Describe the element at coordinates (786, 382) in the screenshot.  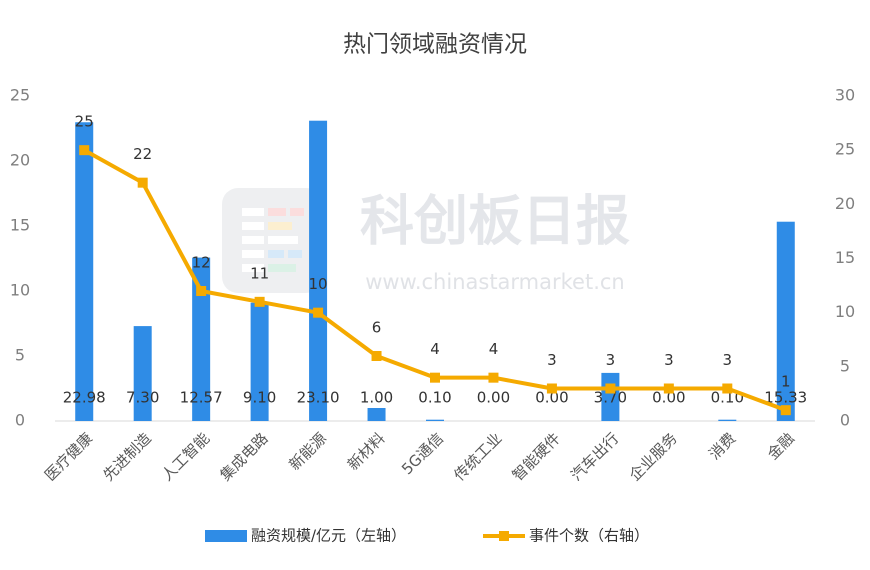
I see `line-value-label: 1` at that location.